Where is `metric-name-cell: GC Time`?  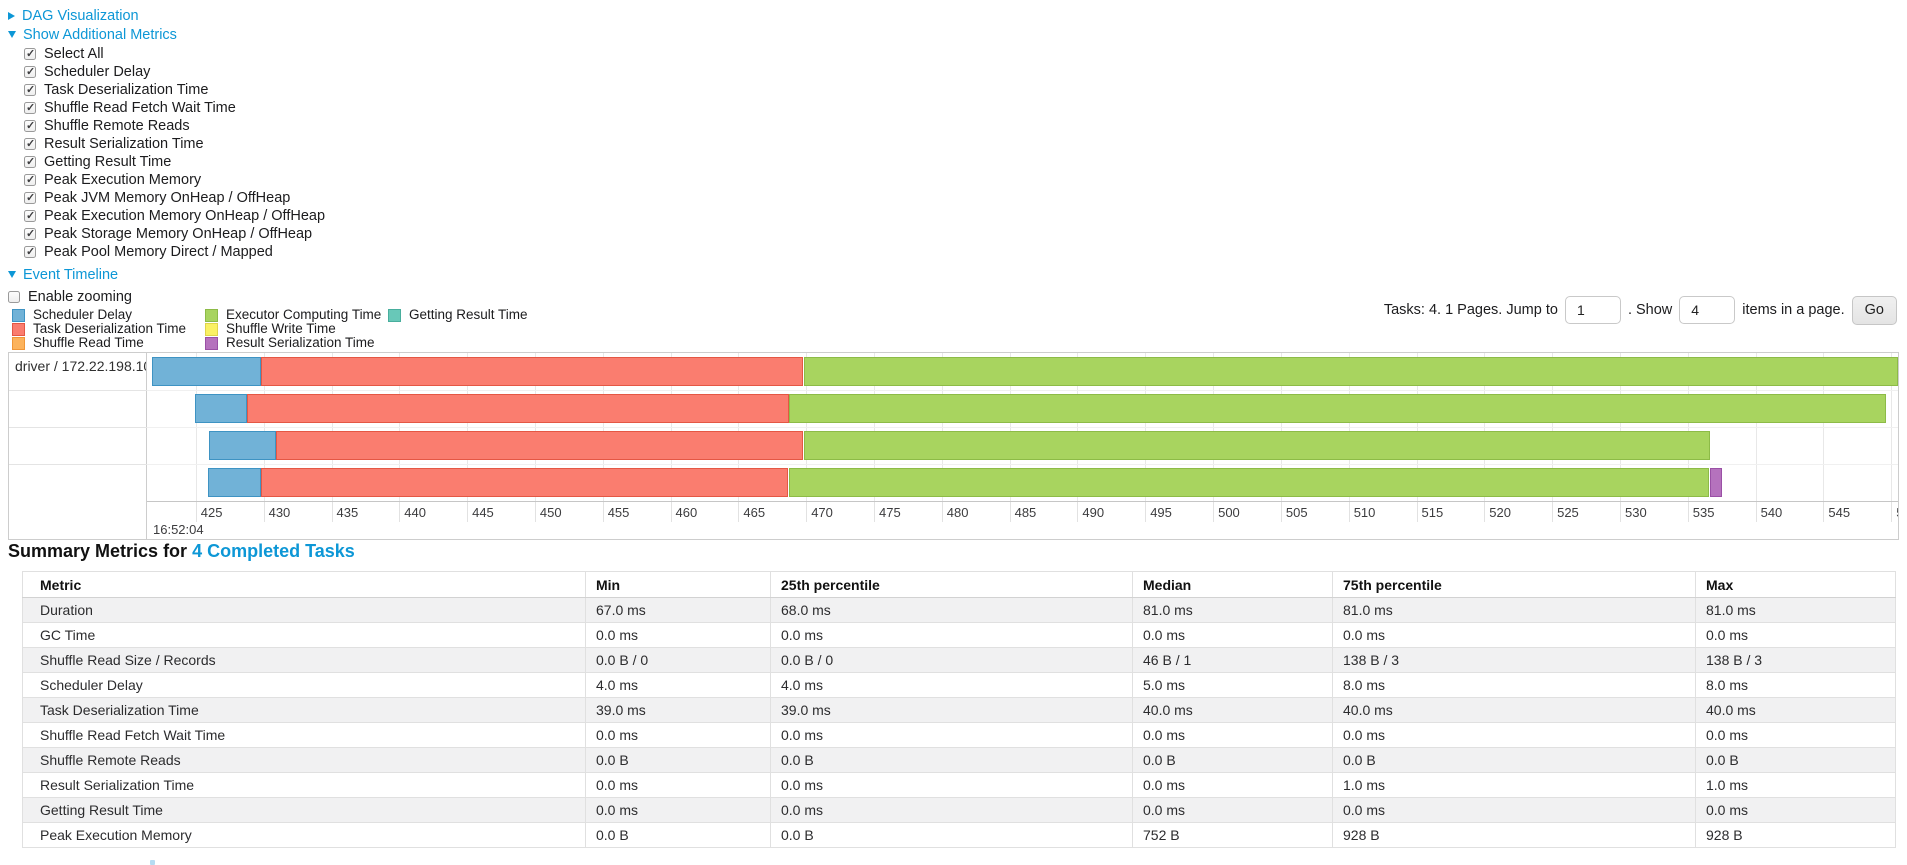
metric-name-cell: GC Time is located at coordinates (304, 635).